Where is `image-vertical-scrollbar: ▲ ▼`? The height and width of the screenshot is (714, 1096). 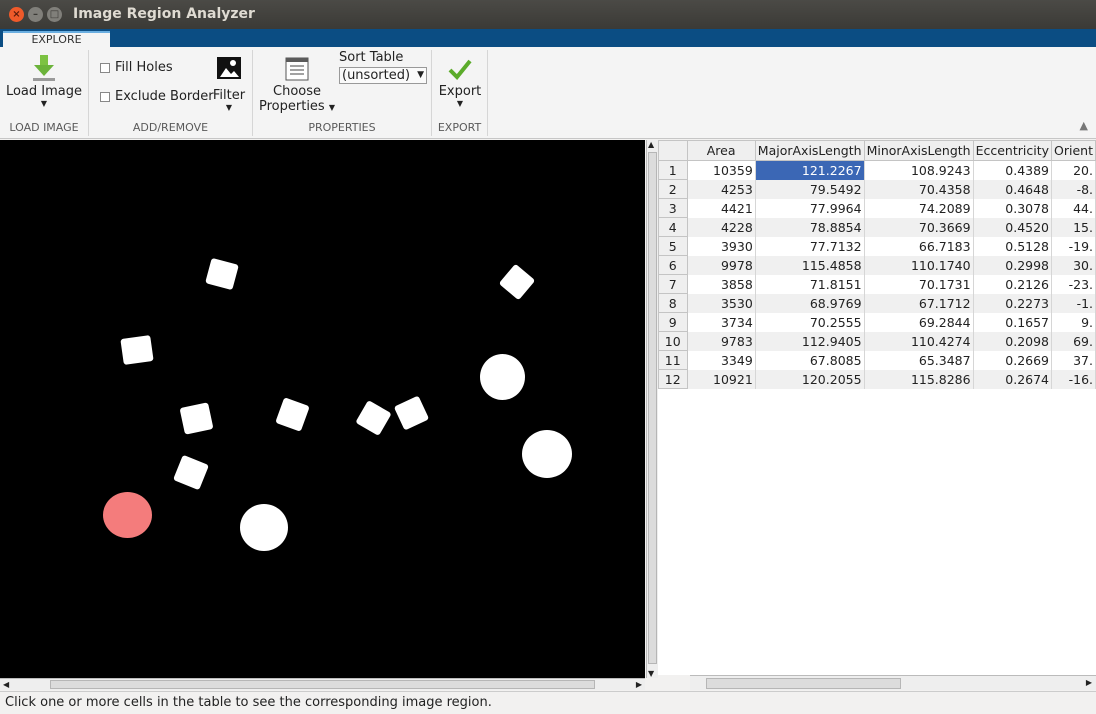
image-vertical-scrollbar: ▲ ▼ is located at coordinates (652, 409).